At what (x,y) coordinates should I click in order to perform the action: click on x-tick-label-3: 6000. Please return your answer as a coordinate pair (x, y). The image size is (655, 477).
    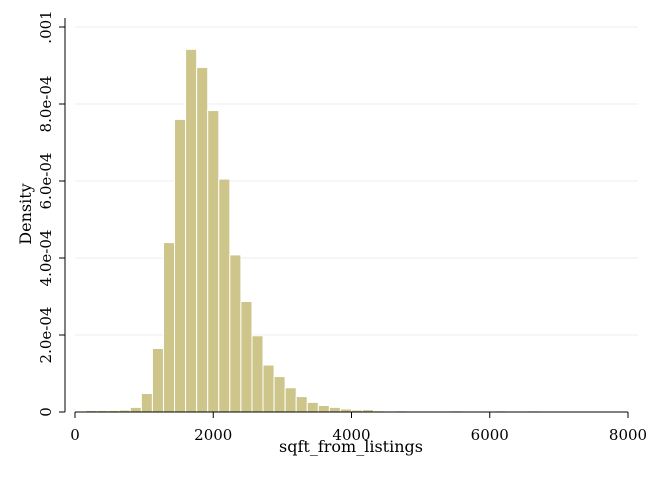
    Looking at the image, I should click on (490, 435).